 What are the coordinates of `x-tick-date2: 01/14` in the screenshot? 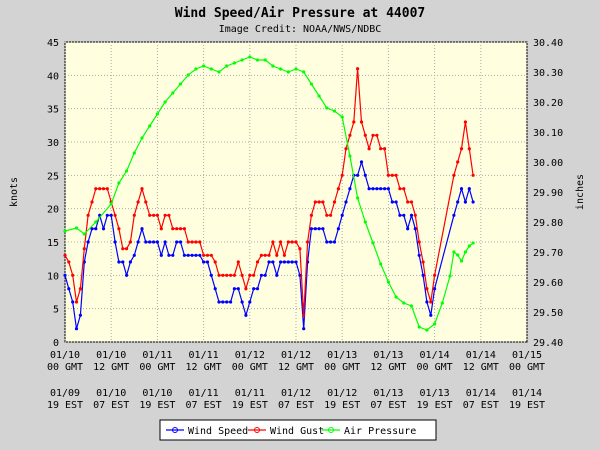 It's located at (481, 393).